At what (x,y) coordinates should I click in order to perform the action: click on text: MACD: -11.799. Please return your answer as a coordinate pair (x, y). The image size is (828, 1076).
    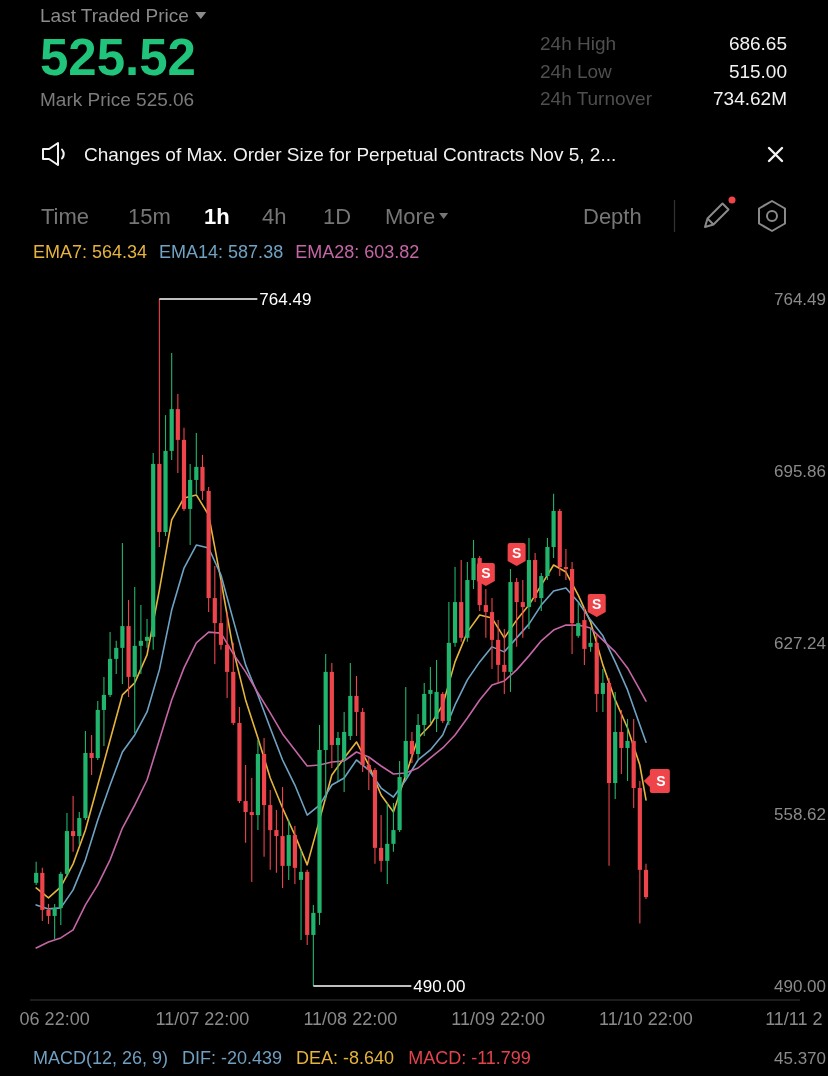
    Looking at the image, I should click on (469, 1058).